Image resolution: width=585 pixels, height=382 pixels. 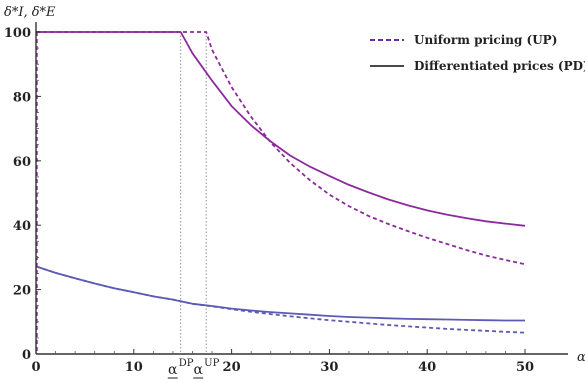 I want to click on x-tick-label: 10, so click(x=134, y=367).